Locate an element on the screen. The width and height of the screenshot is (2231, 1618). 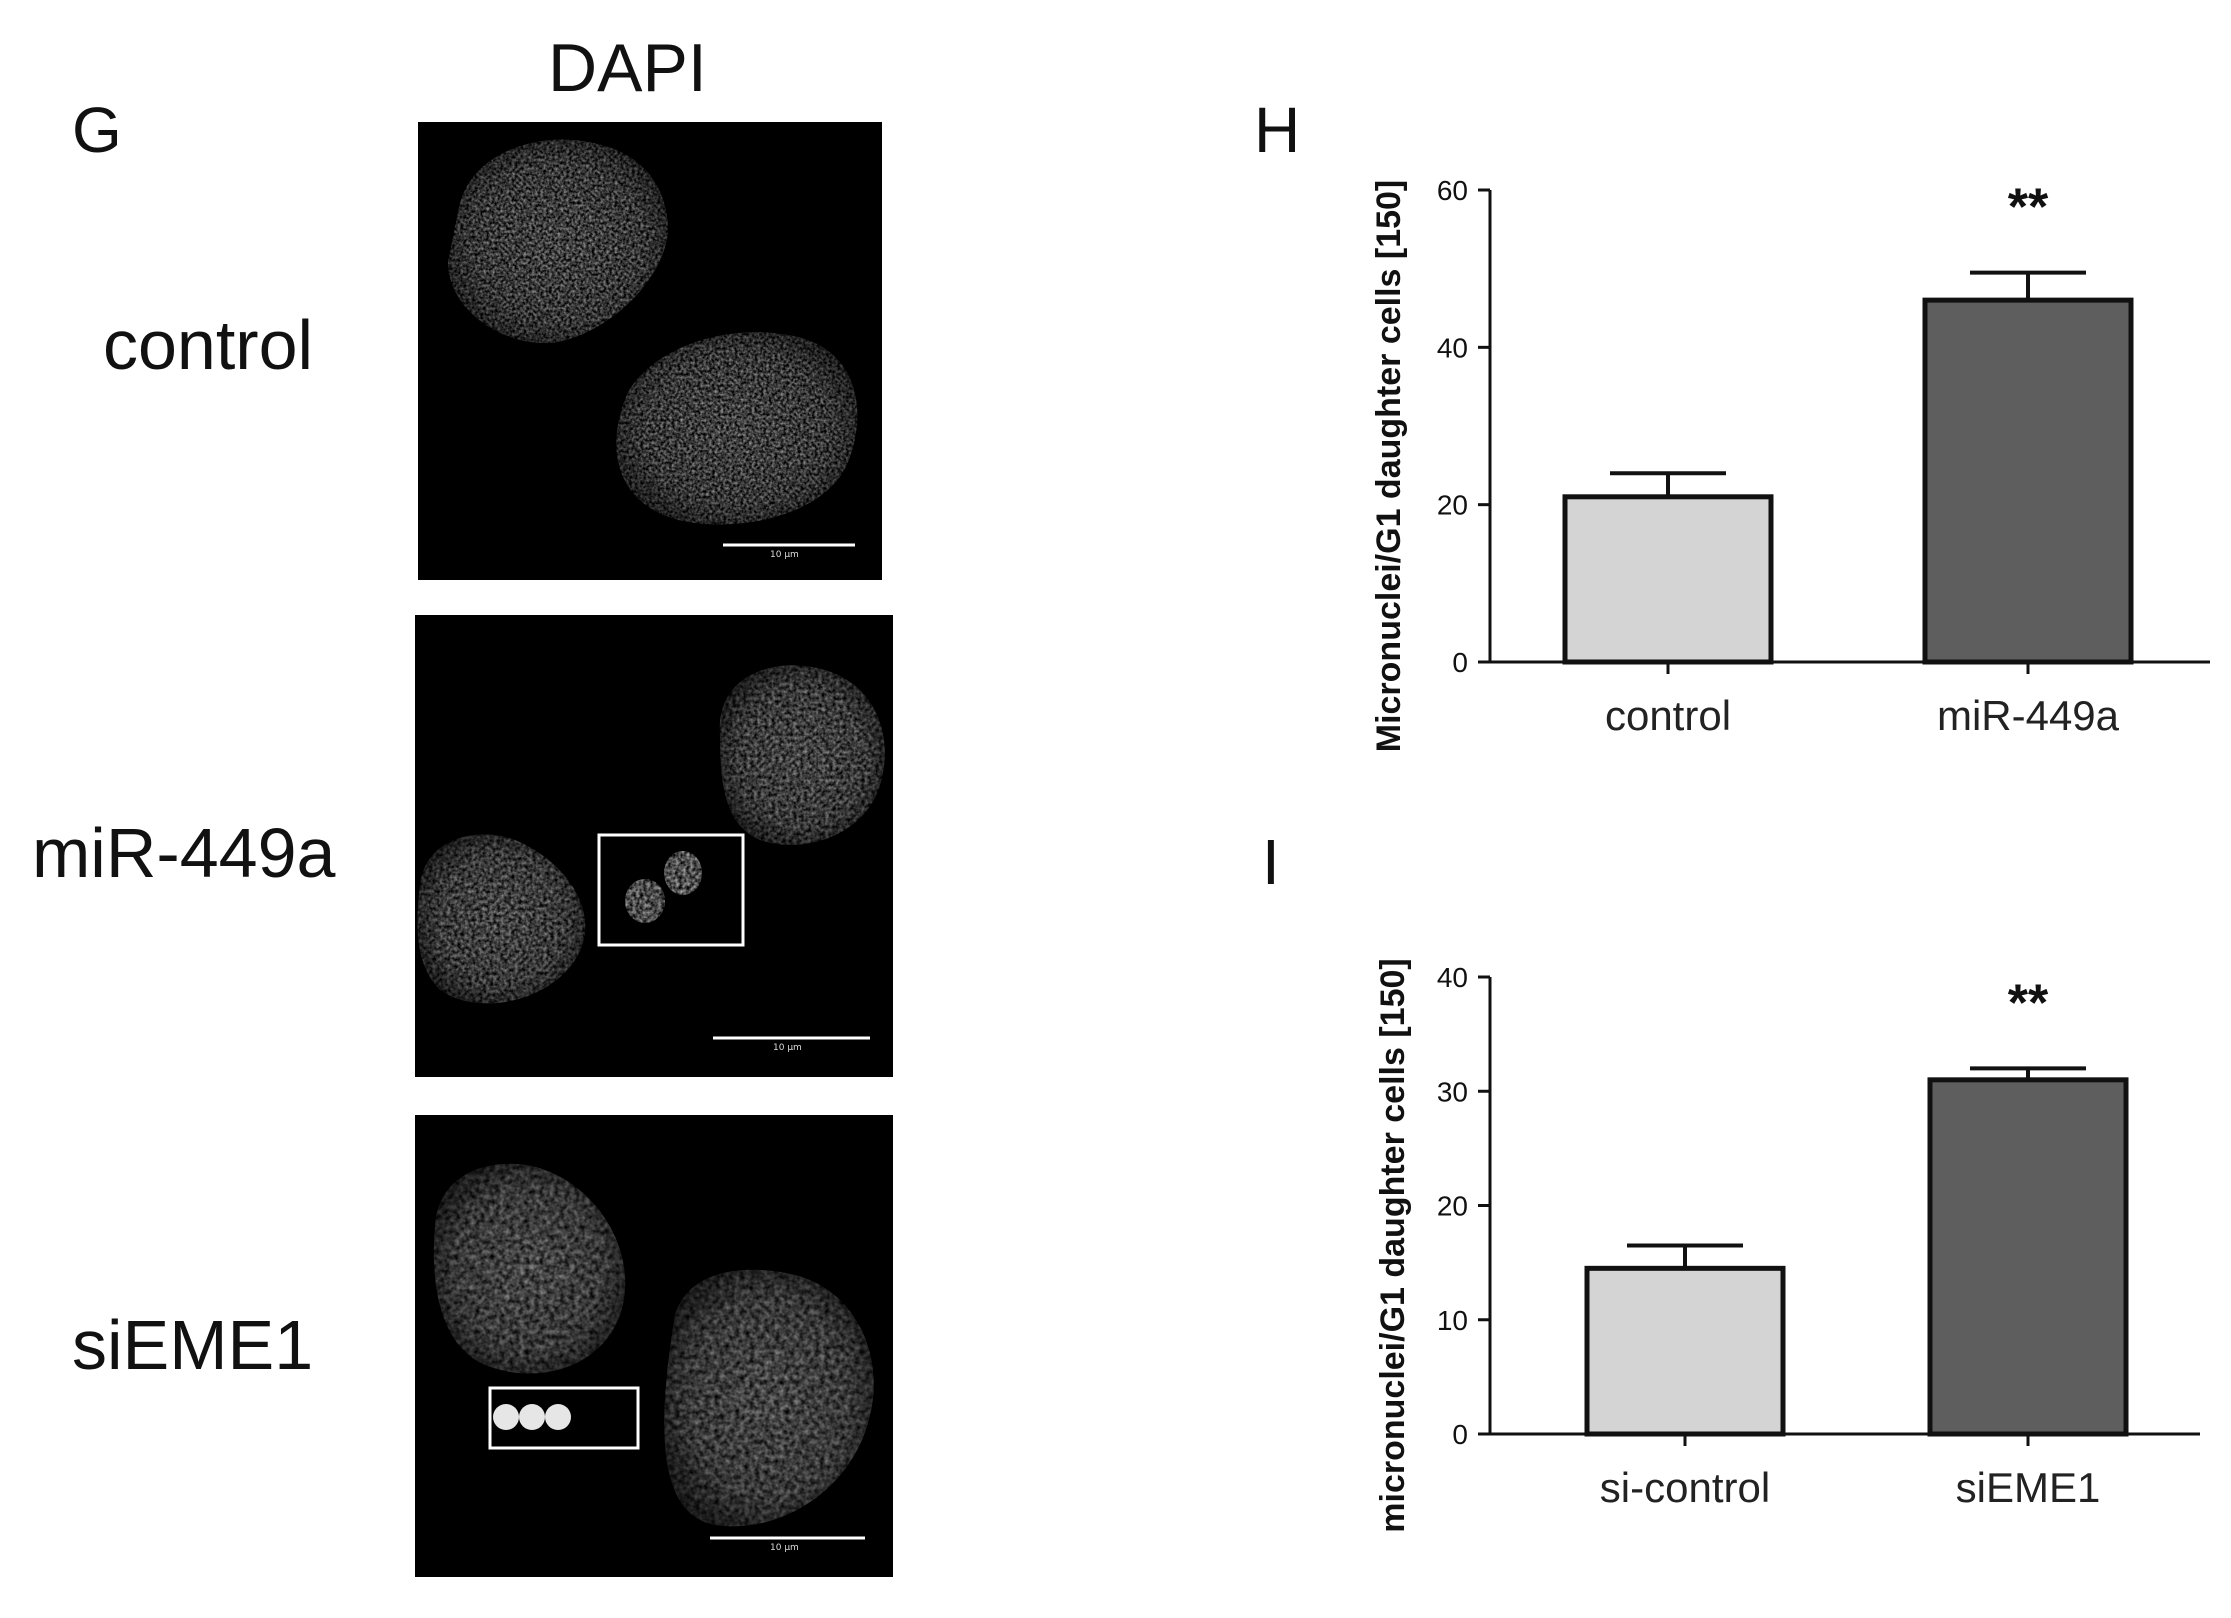
panel-letter-i: I is located at coordinates (1271, 862).